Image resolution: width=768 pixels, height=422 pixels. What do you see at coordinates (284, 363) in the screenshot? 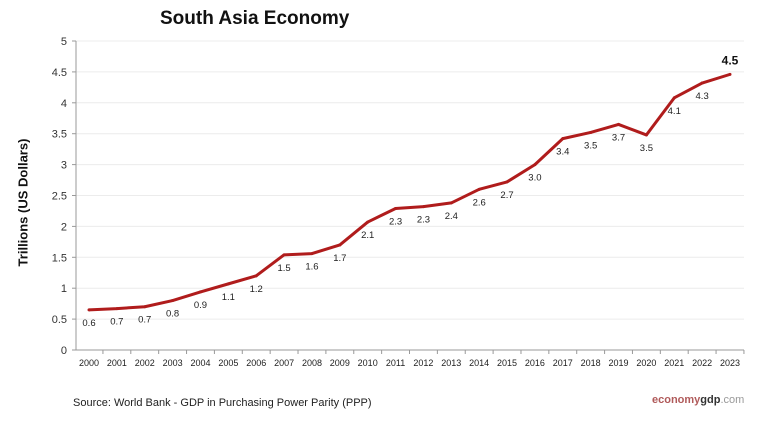
I see `x-tick-label: 2007` at bounding box center [284, 363].